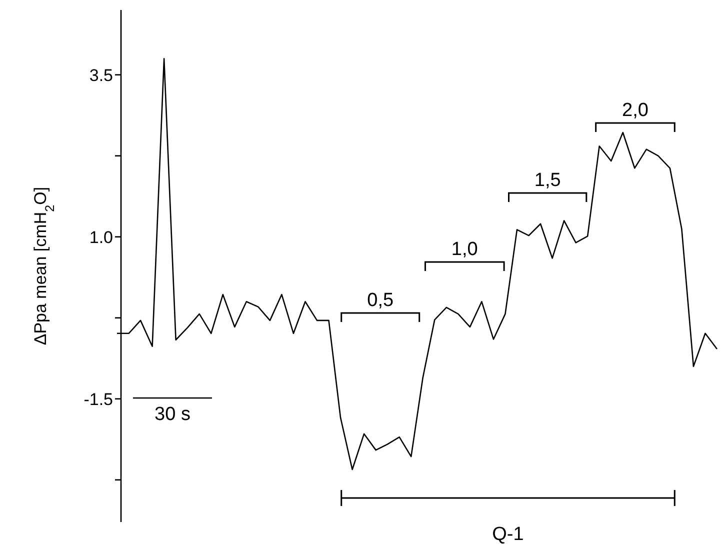 This screenshot has width=722, height=548. I want to click on annotation: 0,5, so click(380, 300).